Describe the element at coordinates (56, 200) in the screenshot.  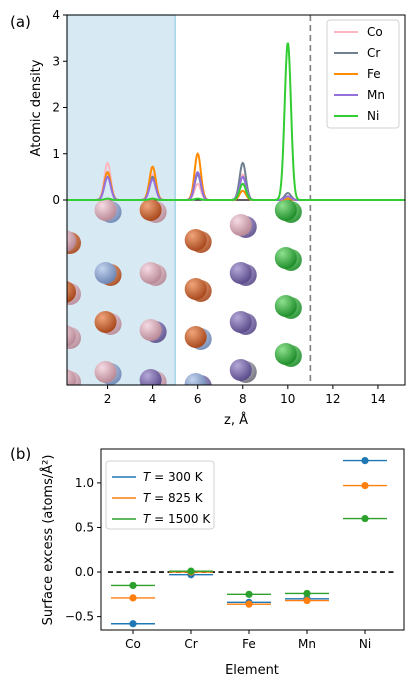
I see `y-tick-label: 0` at that location.